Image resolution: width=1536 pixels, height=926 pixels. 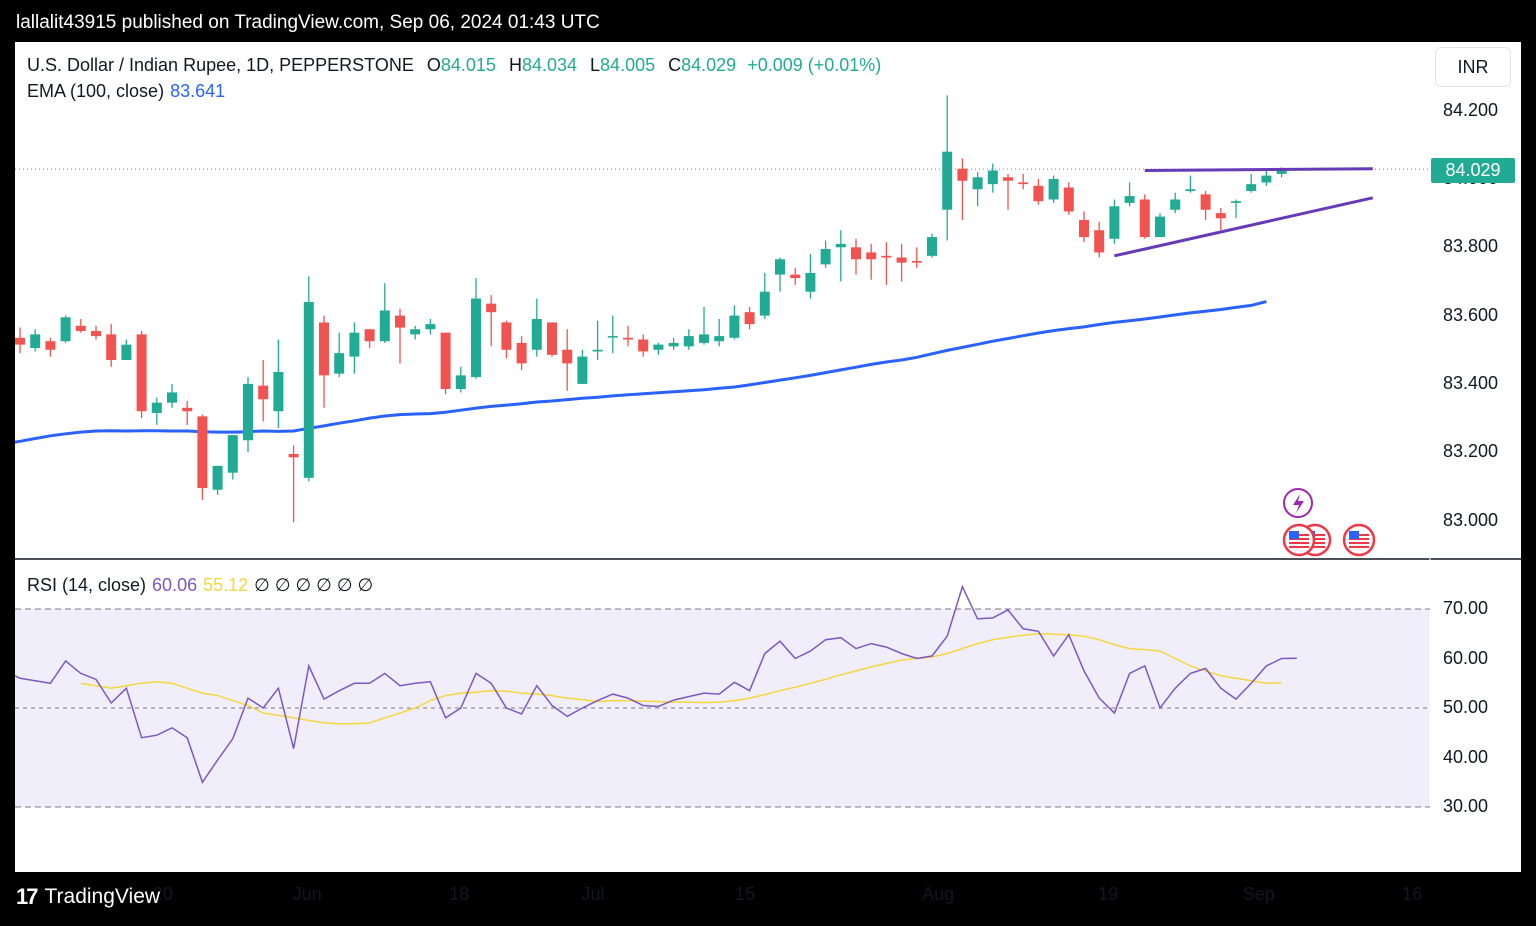 I want to click on last-price-tag: 84.029, so click(x=1473, y=170).